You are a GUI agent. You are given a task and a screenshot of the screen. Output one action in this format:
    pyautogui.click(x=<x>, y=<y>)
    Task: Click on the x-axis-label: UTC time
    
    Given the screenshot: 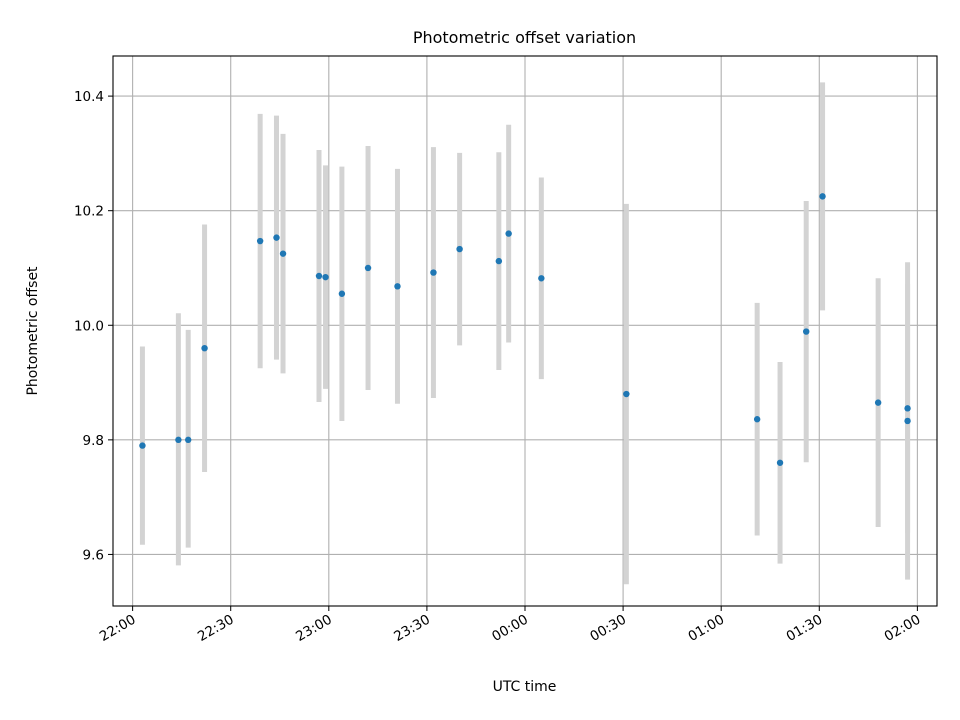 What is the action you would take?
    pyautogui.click(x=525, y=687)
    